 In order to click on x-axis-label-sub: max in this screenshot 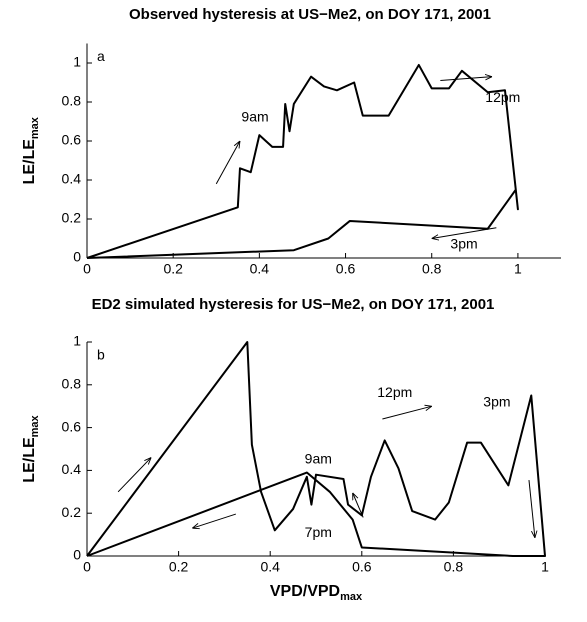, I will do `click(351, 597)`.